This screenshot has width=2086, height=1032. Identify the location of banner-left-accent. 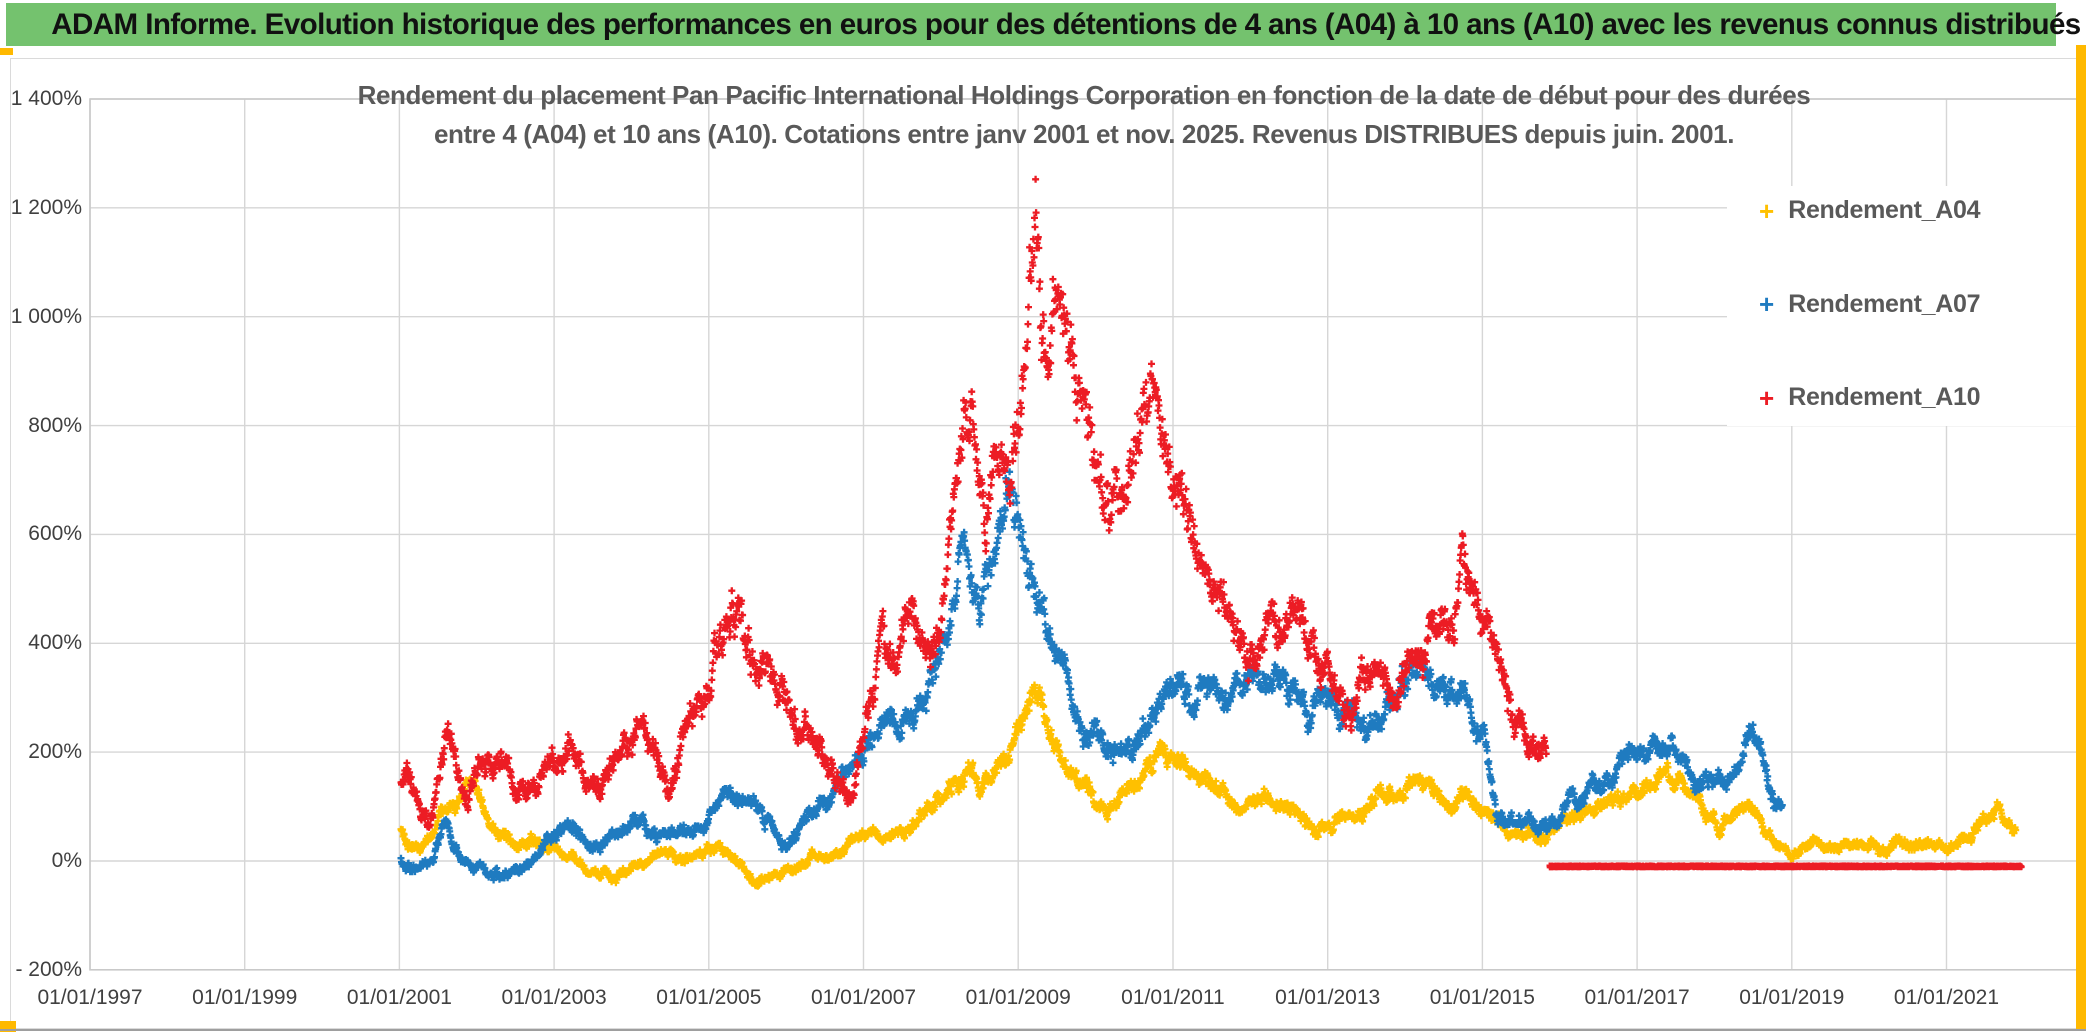
(6, 51).